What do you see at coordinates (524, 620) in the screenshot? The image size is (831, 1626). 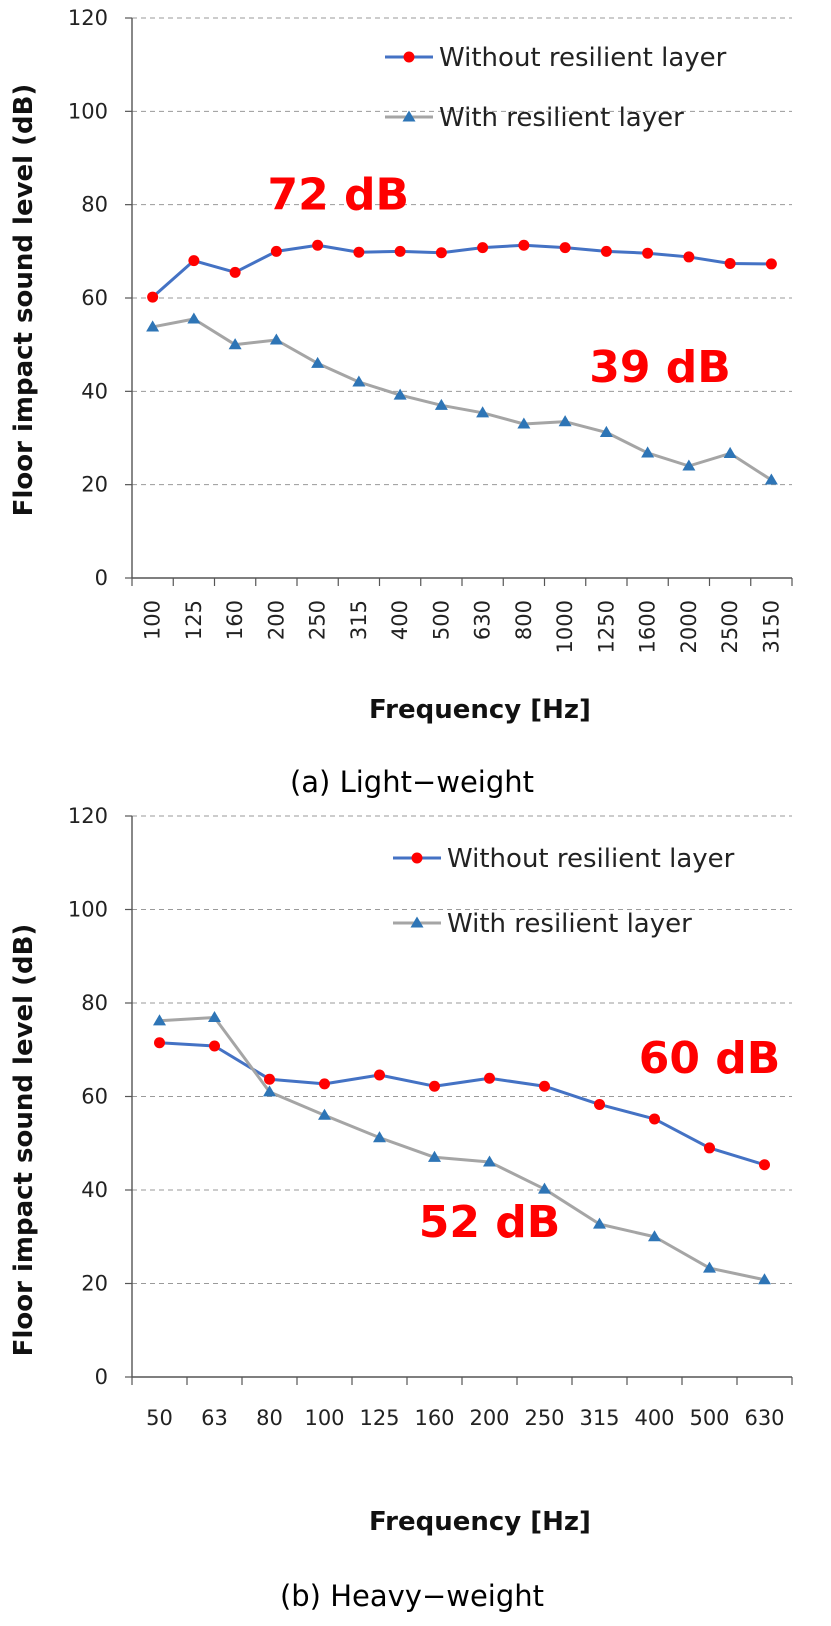 I see `x-tick-label: 800` at bounding box center [524, 620].